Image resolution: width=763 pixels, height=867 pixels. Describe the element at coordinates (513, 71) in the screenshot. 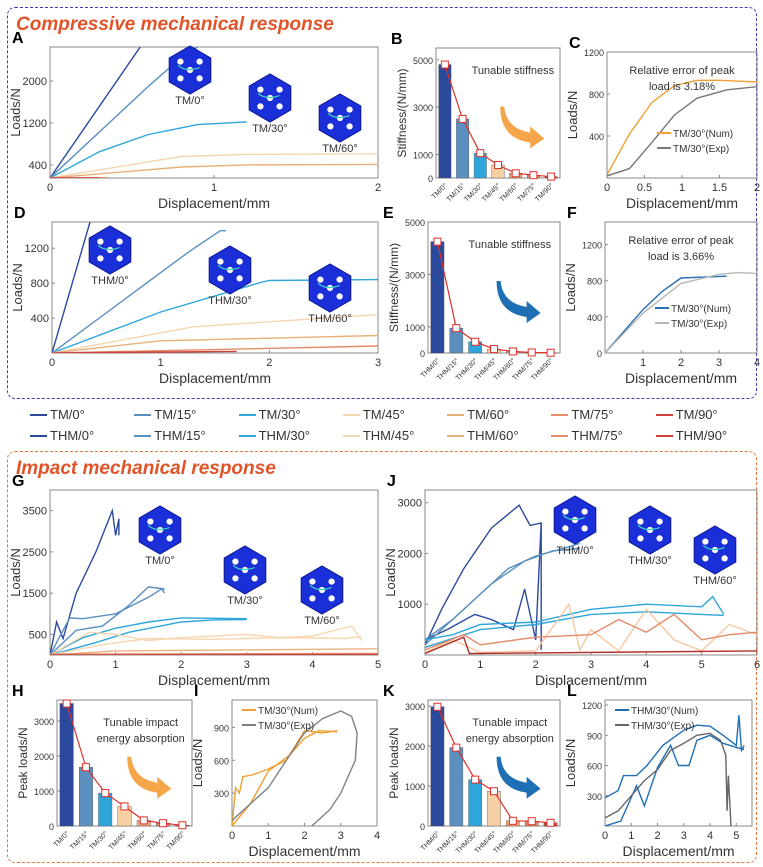

I see `annotation-text: Tunable stiffness` at that location.